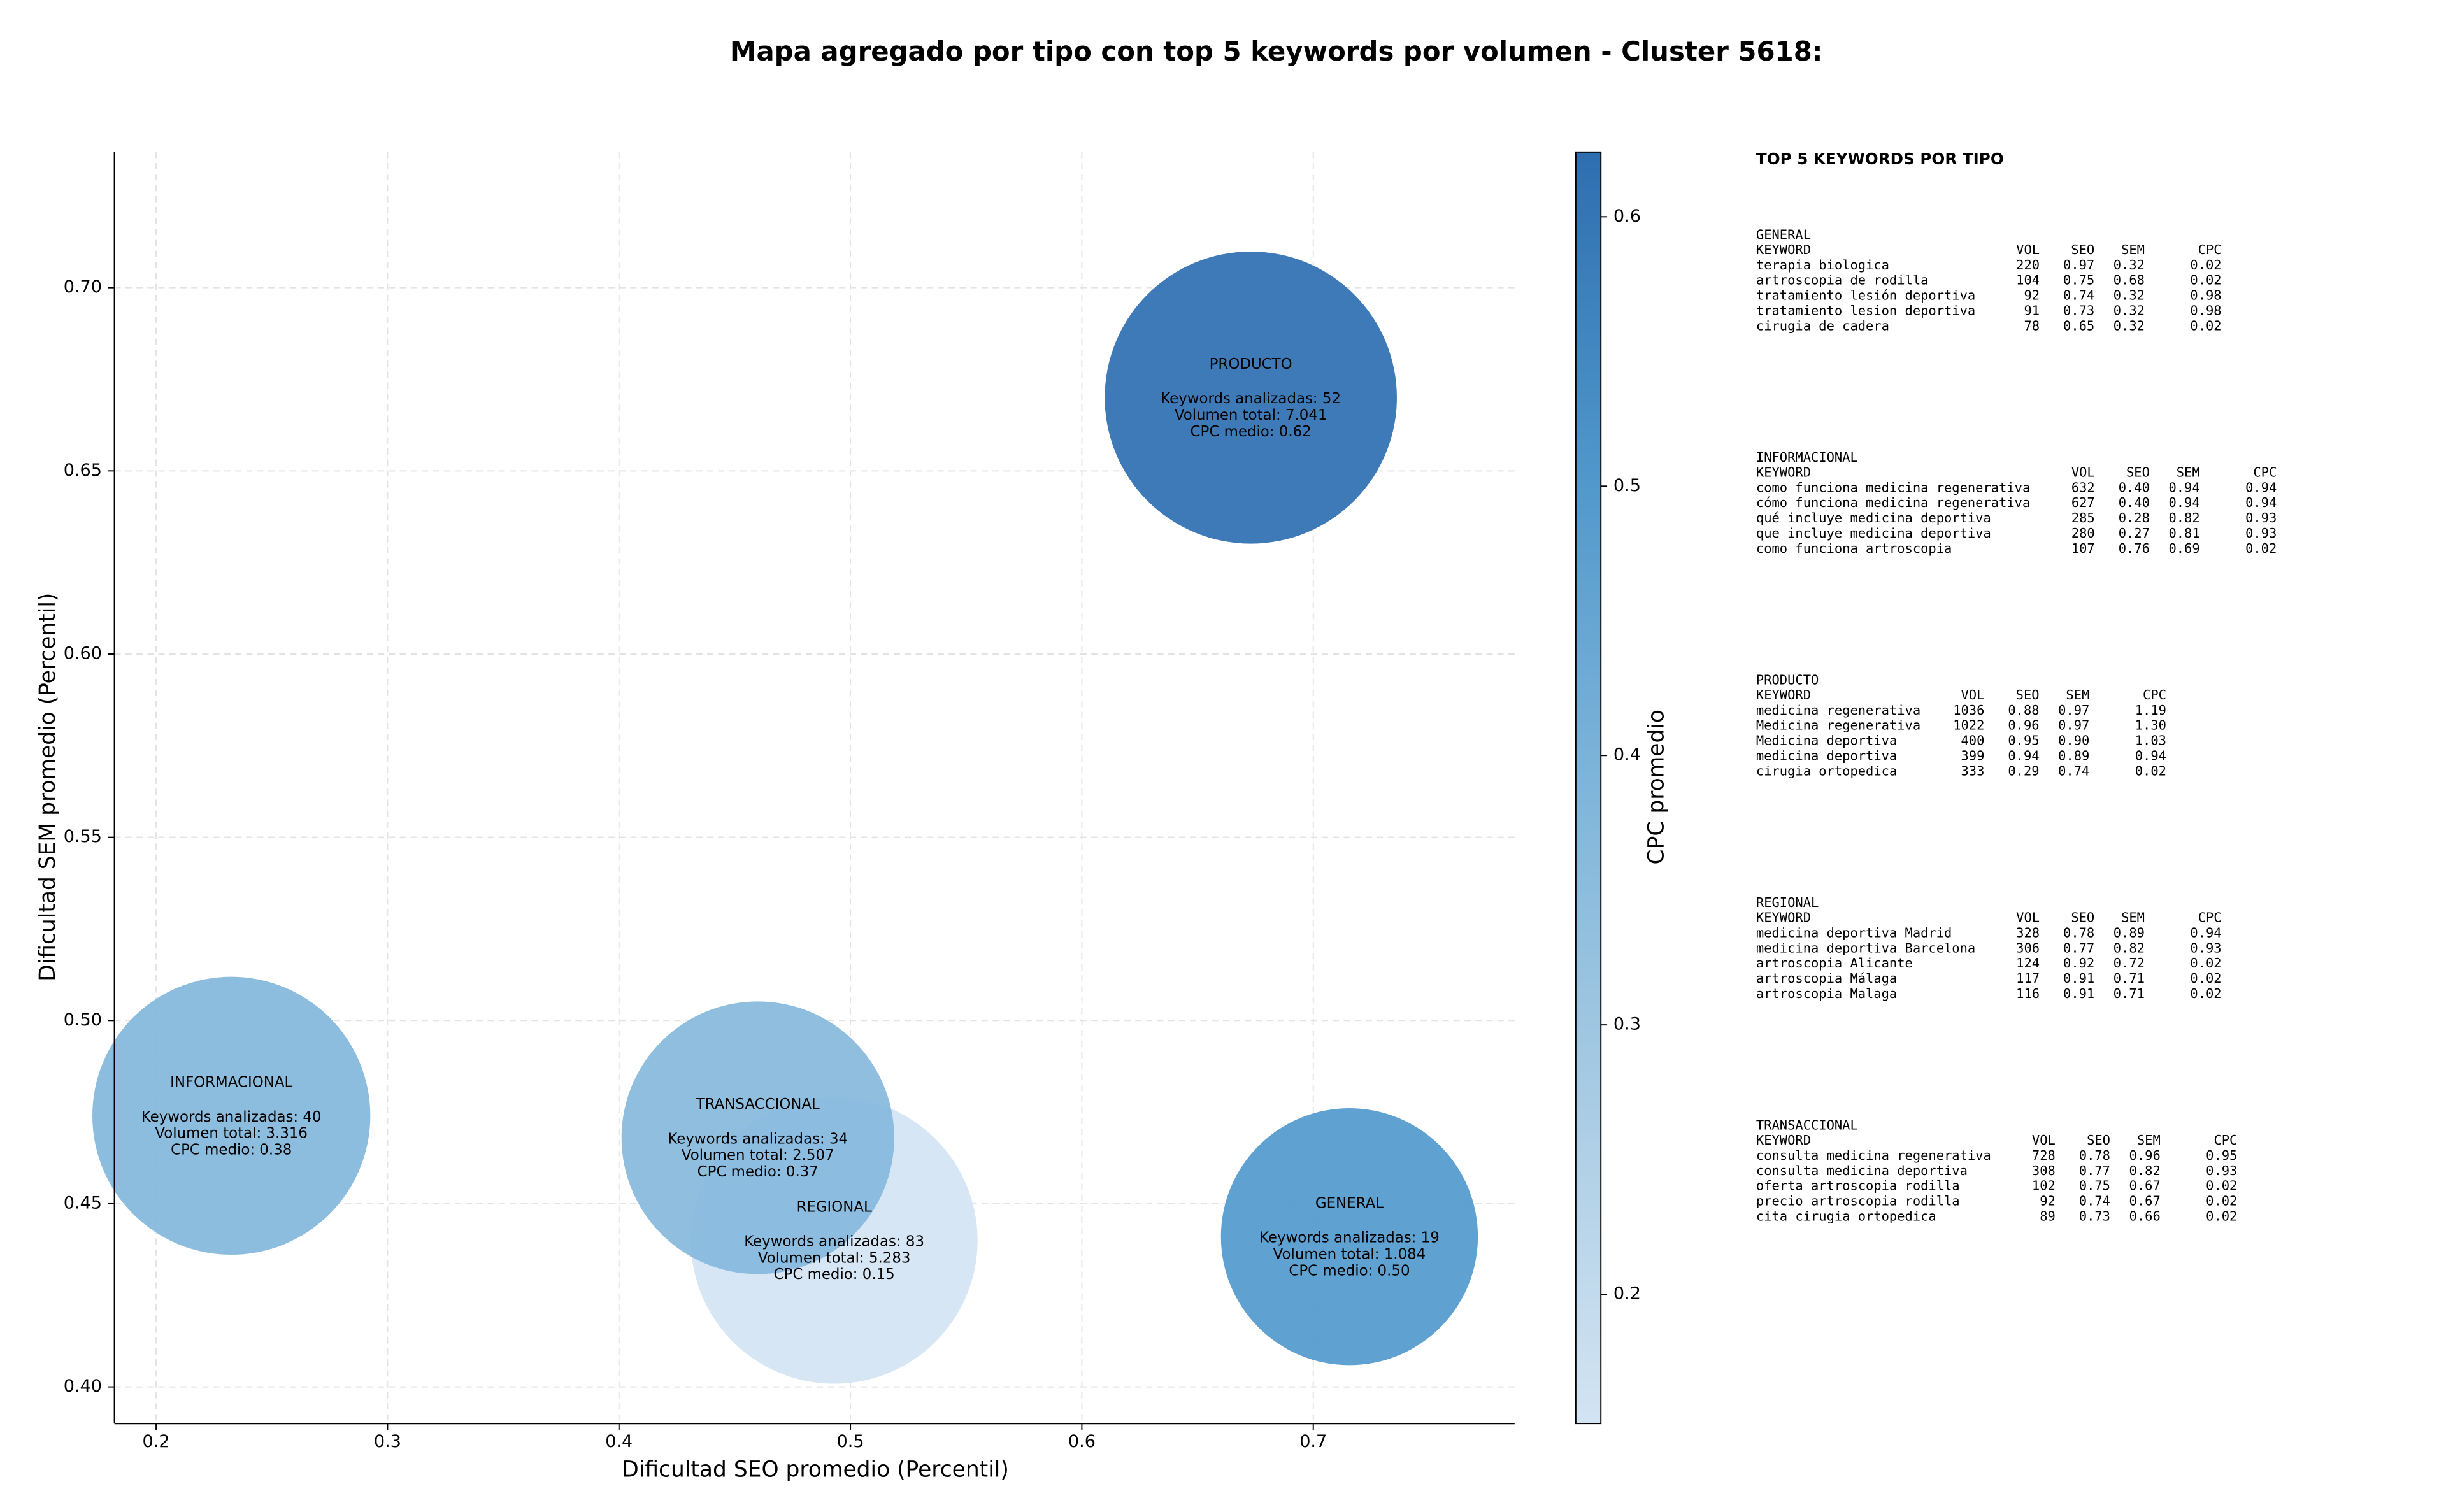 This screenshot has height=1512, width=2446. I want to click on table-cell: 220, so click(2028, 265).